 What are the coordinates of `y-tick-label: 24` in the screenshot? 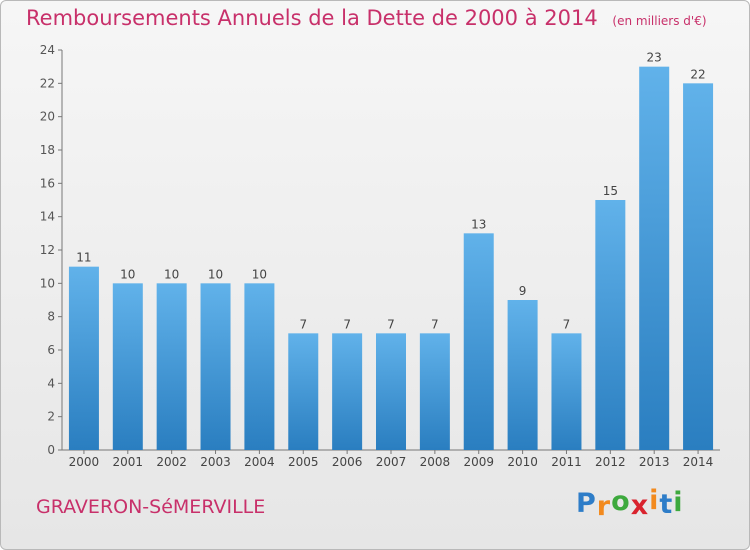 It's located at (47, 50).